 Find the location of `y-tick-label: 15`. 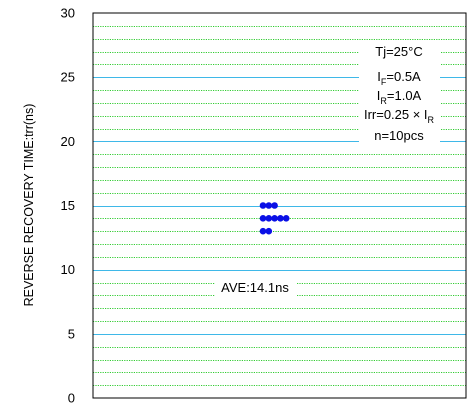

y-tick-label: 15 is located at coordinates (68, 205).